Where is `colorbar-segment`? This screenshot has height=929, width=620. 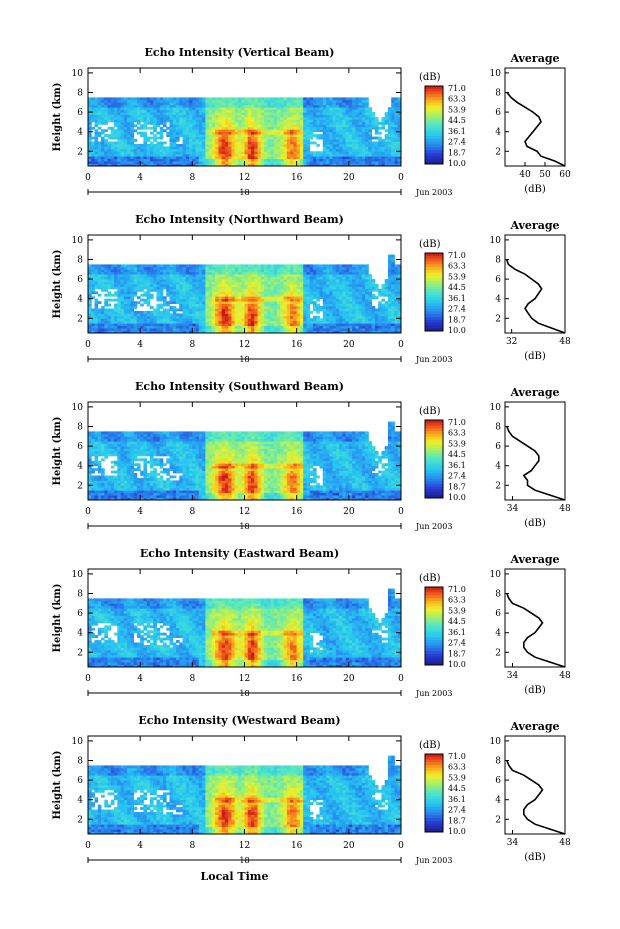 colorbar-segment is located at coordinates (434, 88).